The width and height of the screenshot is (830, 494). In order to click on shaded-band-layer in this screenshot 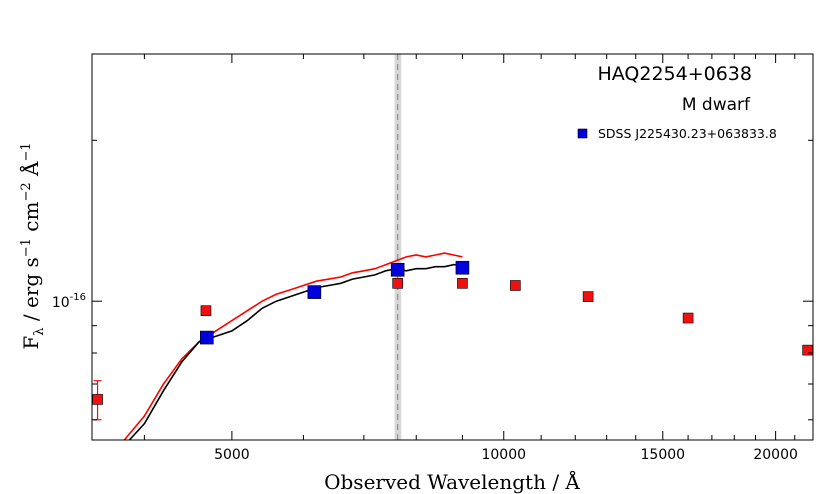, I will do `click(398, 247)`.